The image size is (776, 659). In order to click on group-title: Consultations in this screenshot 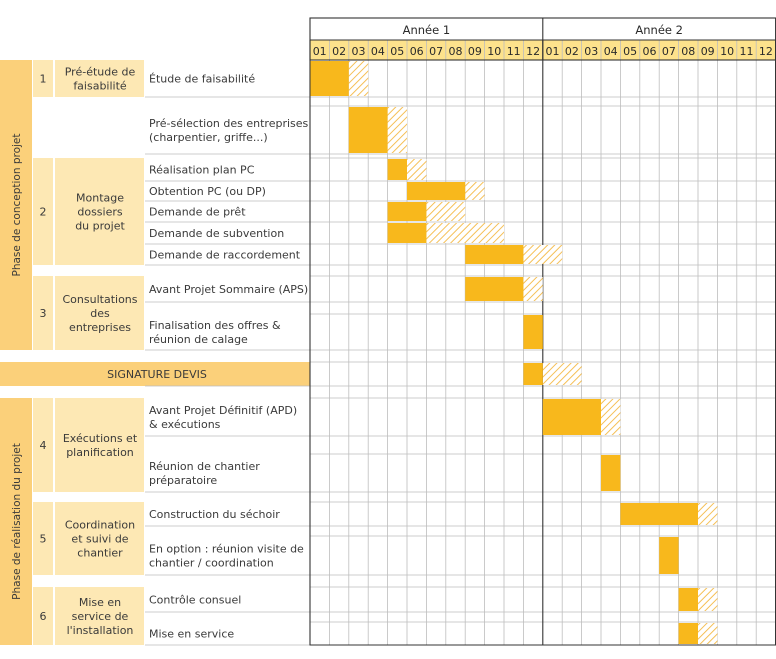, I will do `click(100, 299)`.